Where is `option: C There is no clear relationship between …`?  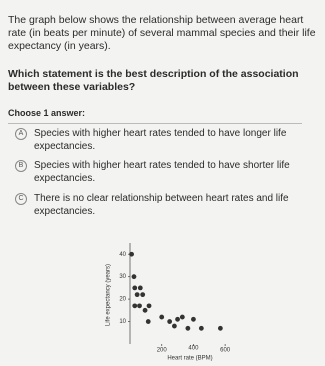 option: C There is no clear relationship between … is located at coordinates (152, 205).